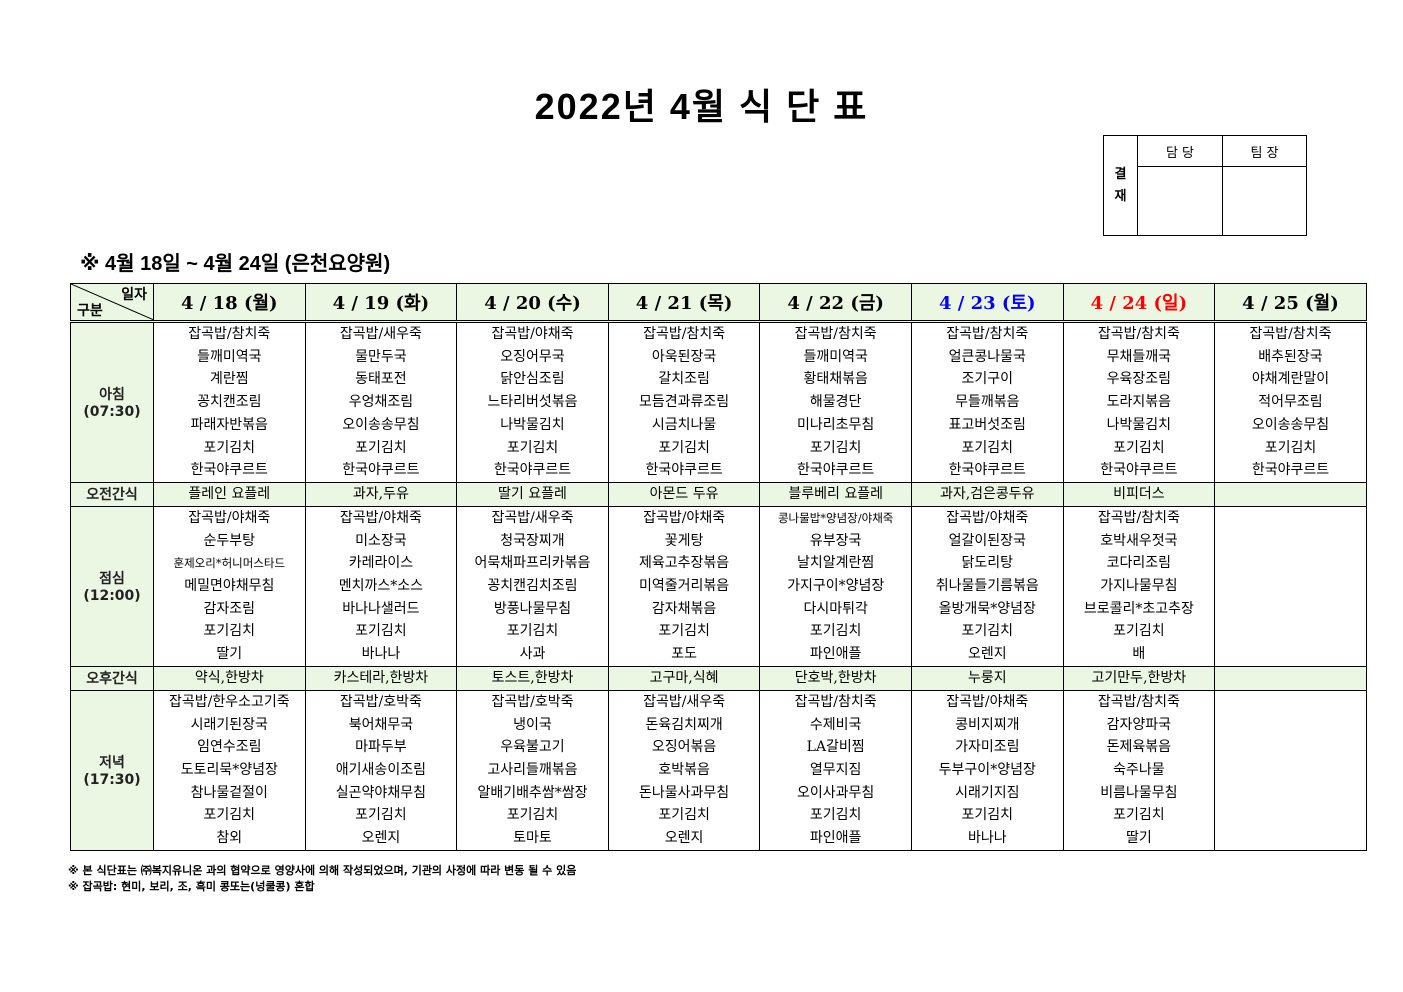 The image size is (1403, 992). Describe the element at coordinates (987, 608) in the screenshot. I see `menu-item: 올방개묵*양념장` at that location.